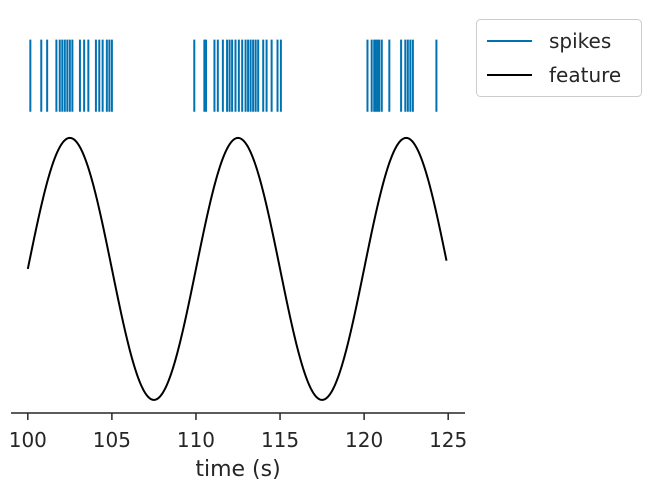 The height and width of the screenshot is (491, 651). What do you see at coordinates (580, 41) in the screenshot?
I see `legend-label-spikes: spikes` at bounding box center [580, 41].